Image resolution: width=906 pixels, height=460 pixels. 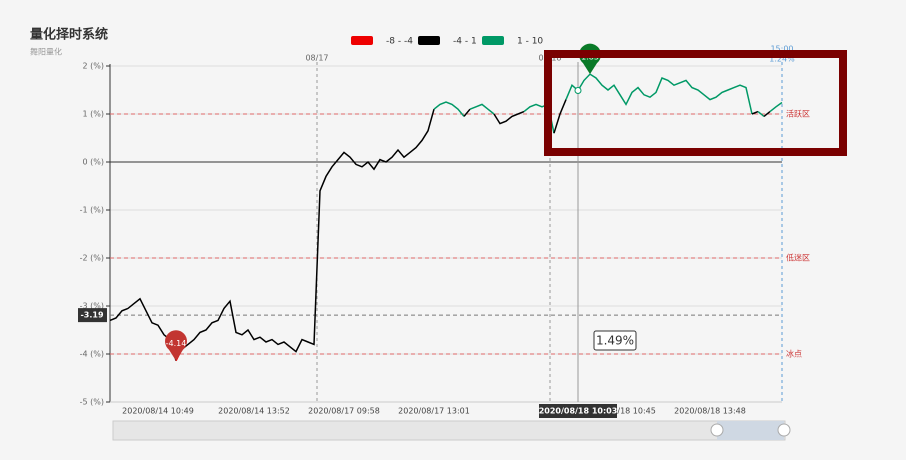 What do you see at coordinates (781, 49) in the screenshot?
I see `last-time: 15:00` at bounding box center [781, 49].